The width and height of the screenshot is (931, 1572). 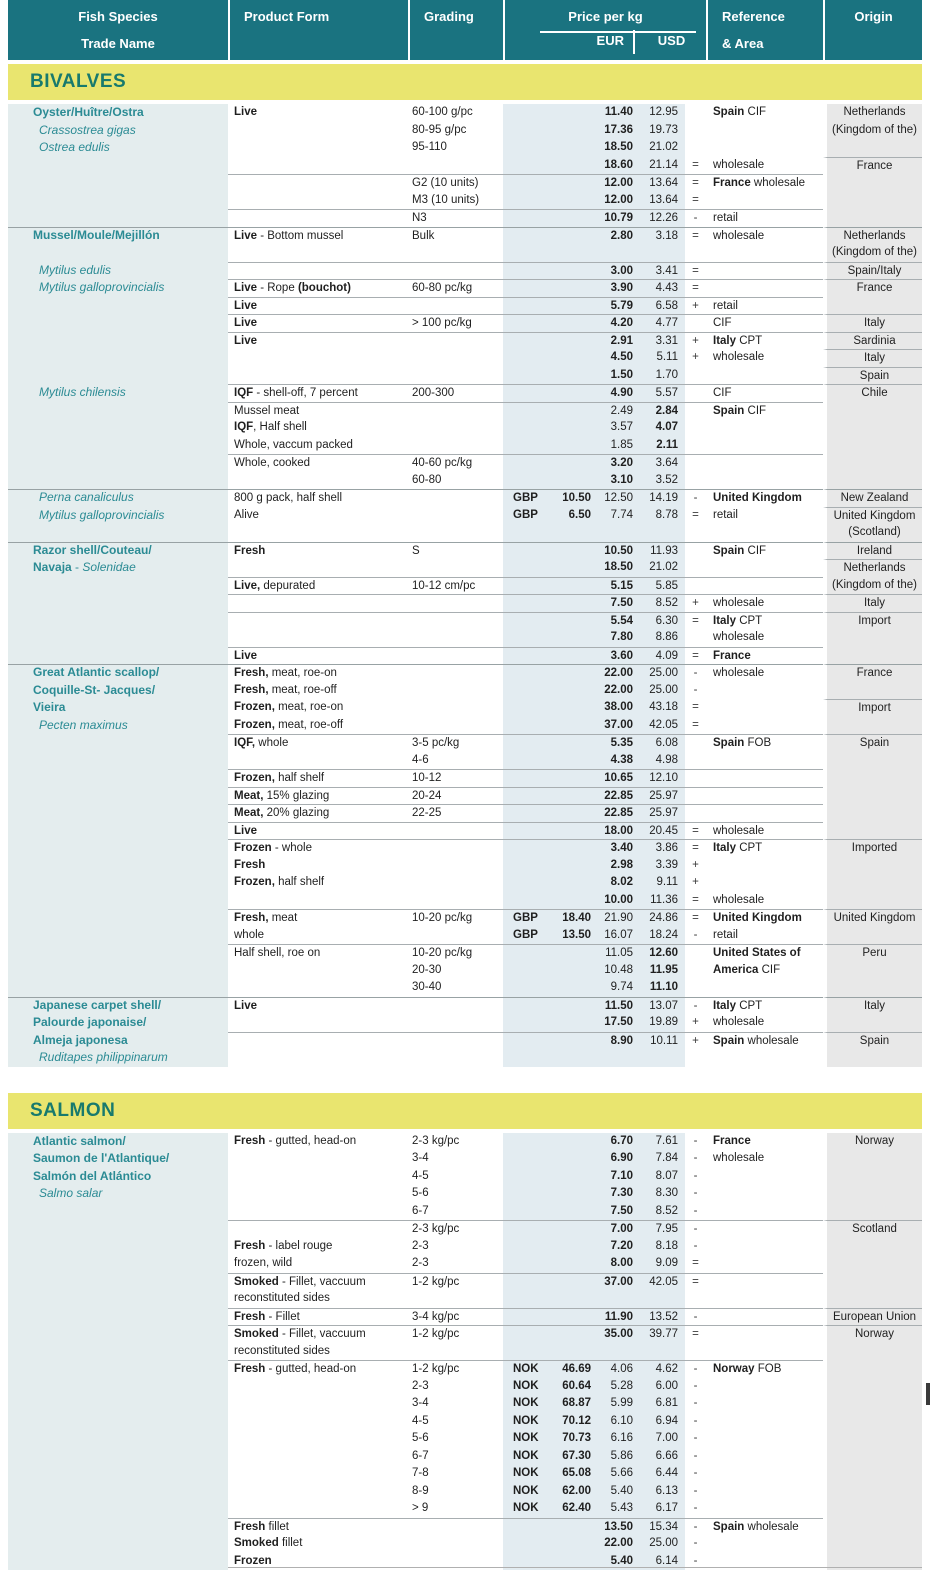 What do you see at coordinates (662, 1474) in the screenshot?
I see `usd-value: 6.44` at bounding box center [662, 1474].